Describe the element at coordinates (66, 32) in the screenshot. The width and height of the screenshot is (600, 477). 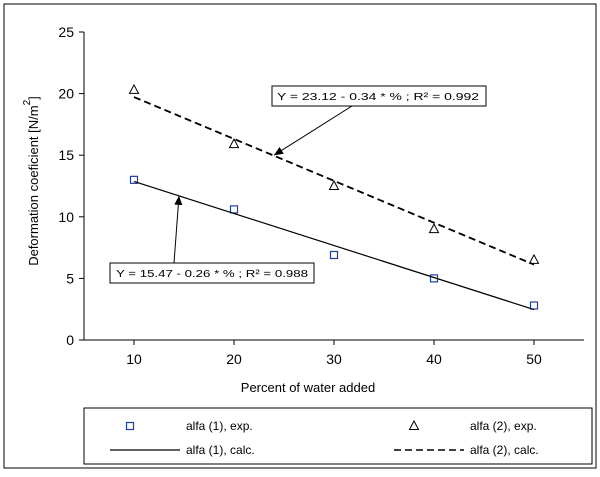
I see `y-tick-label: 25` at that location.